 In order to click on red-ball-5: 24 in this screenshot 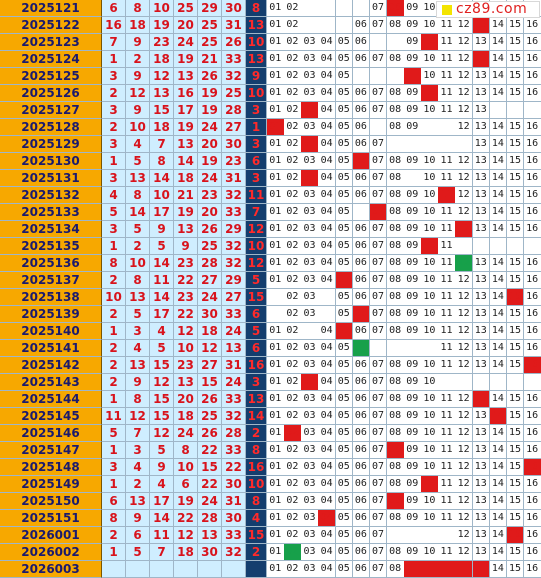, I will do `click(210, 127)`.